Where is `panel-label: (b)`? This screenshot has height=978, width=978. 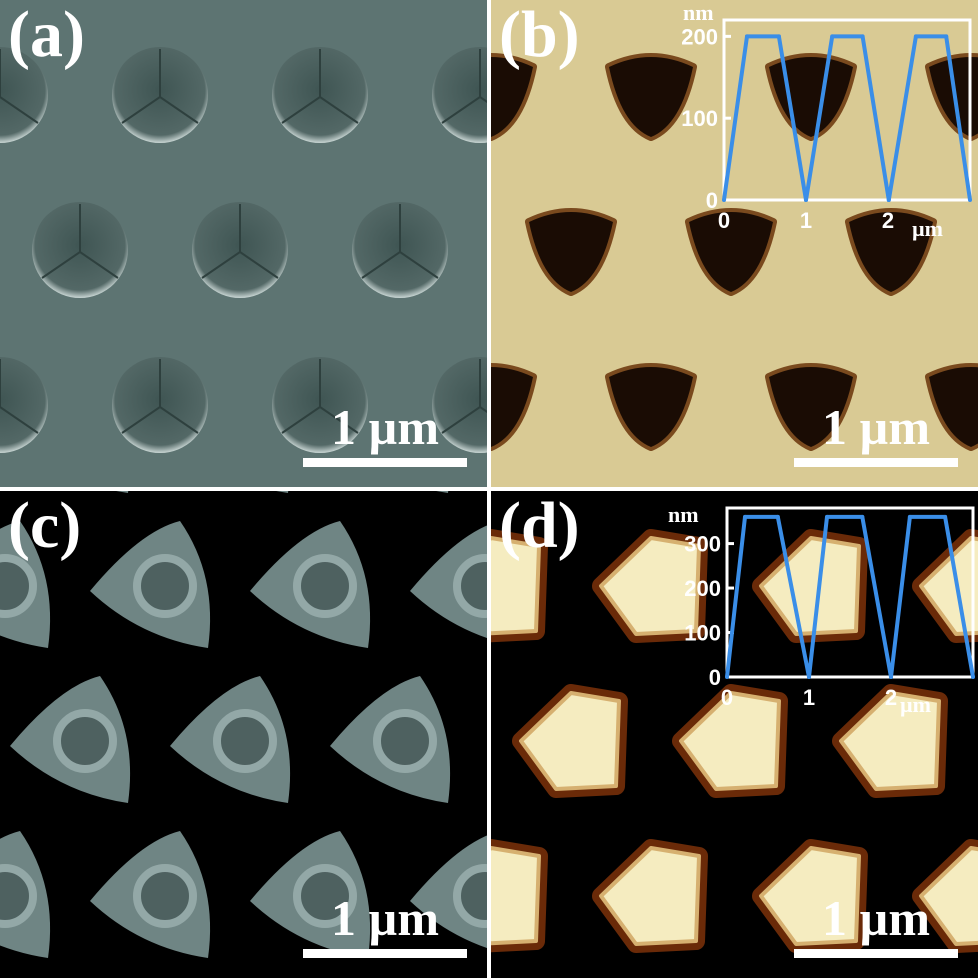 panel-label: (b) is located at coordinates (539, 35).